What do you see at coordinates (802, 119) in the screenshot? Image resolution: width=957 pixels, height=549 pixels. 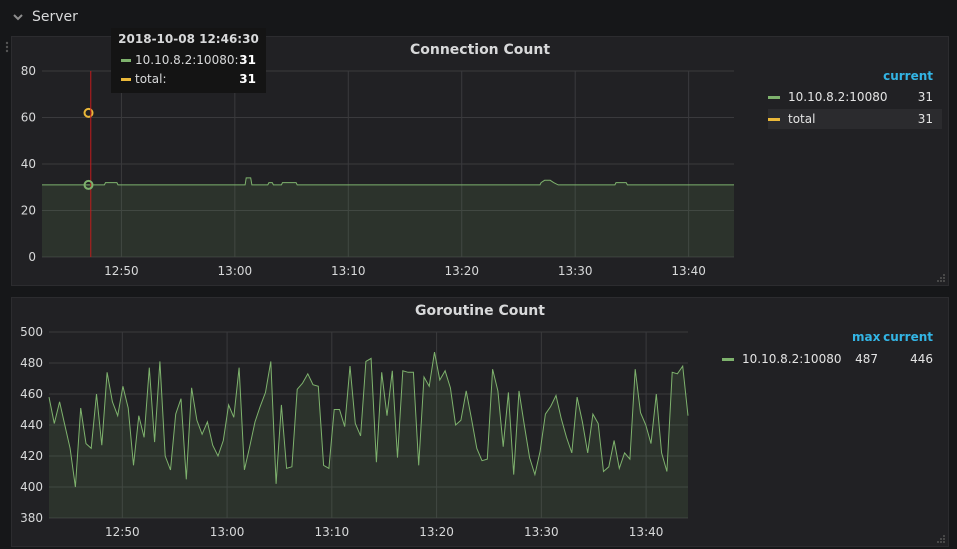 I see `legend-item-name: total` at bounding box center [802, 119].